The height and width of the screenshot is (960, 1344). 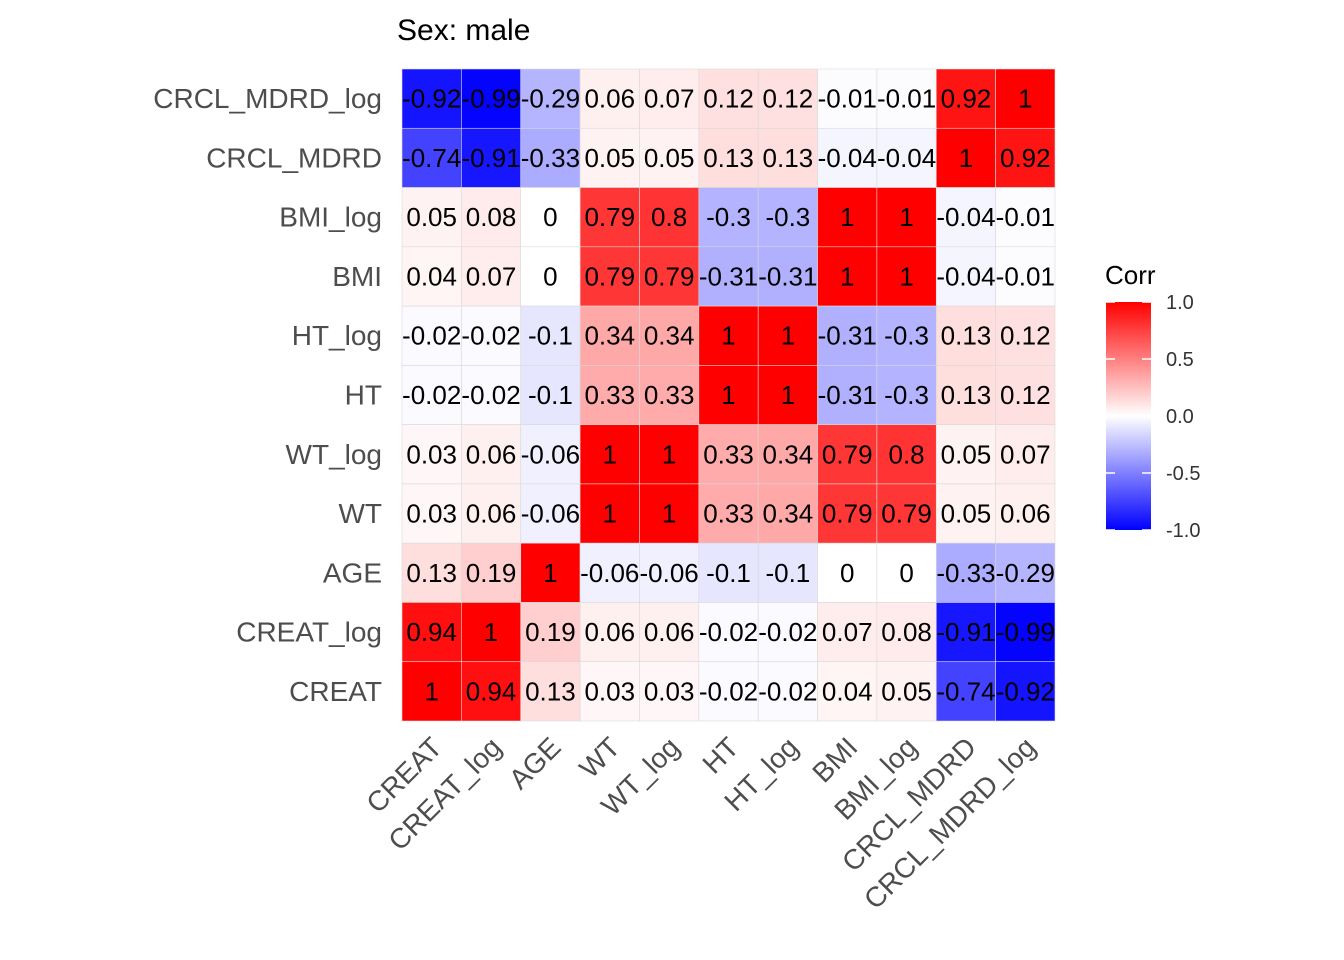 What do you see at coordinates (728, 276) in the screenshot?
I see `cell-value-label: -0.31` at bounding box center [728, 276].